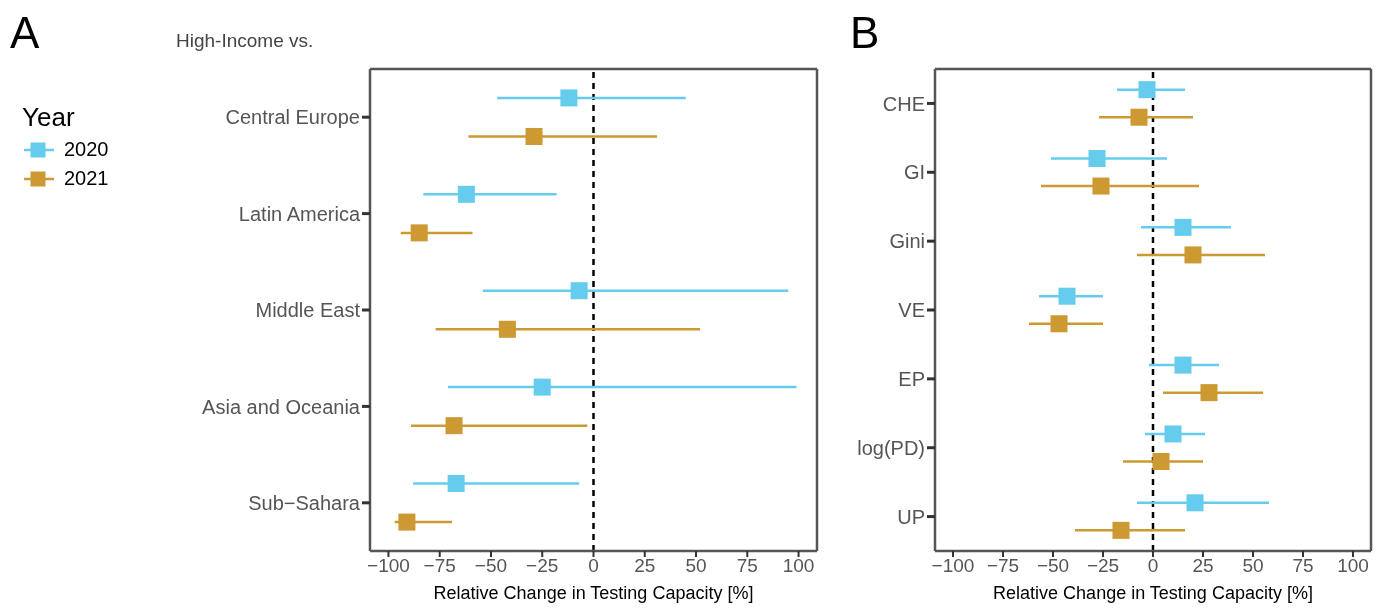  What do you see at coordinates (911, 310) in the screenshot?
I see `y-tick-label: VE` at bounding box center [911, 310].